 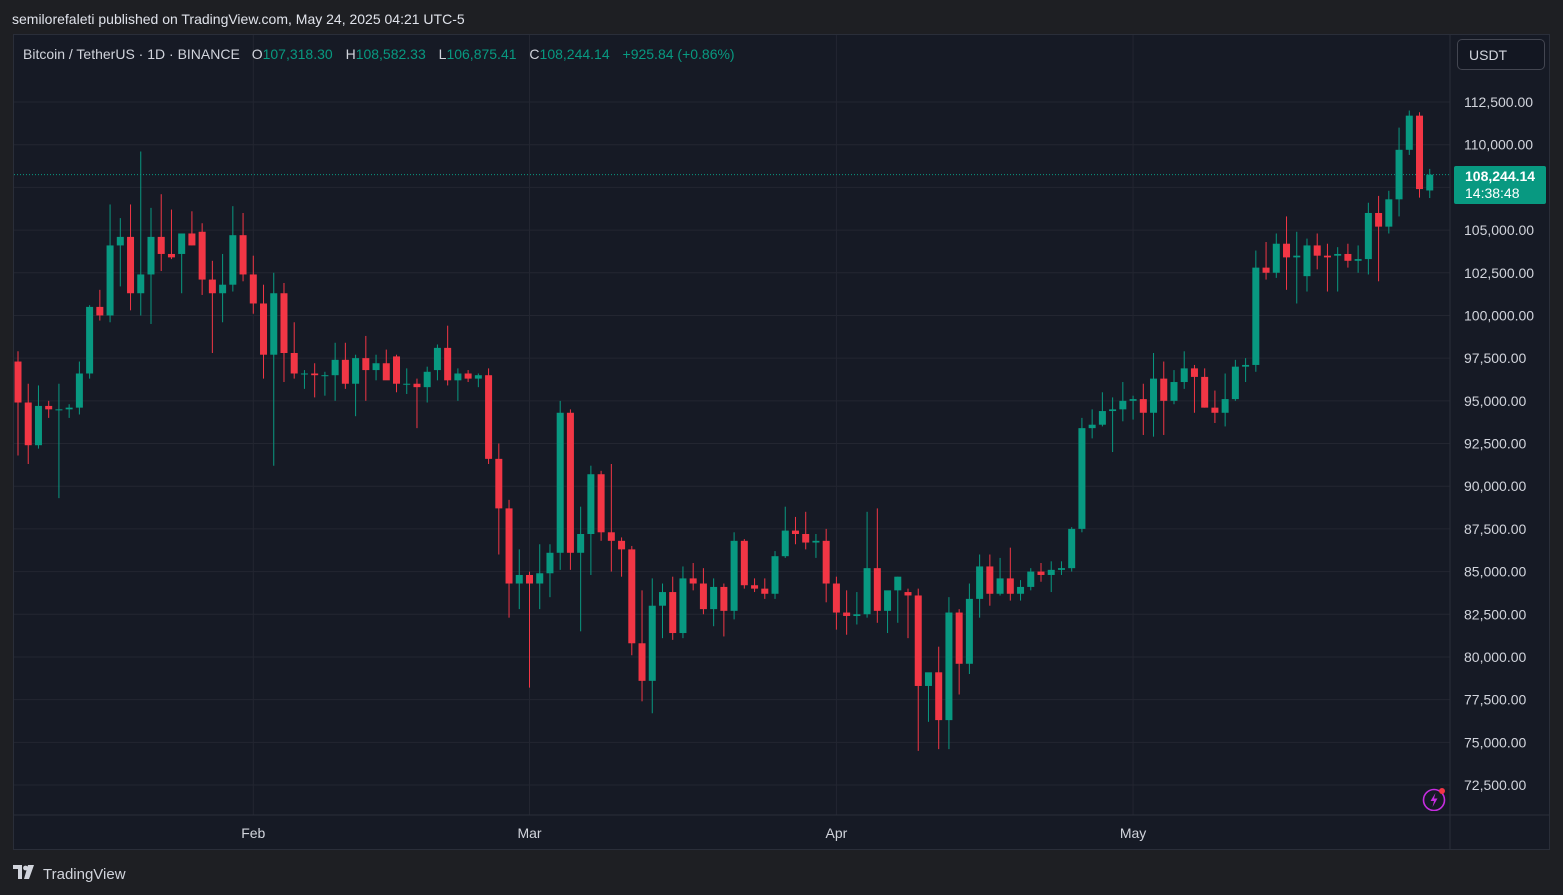 I want to click on x-tick-label: May, so click(x=1133, y=833).